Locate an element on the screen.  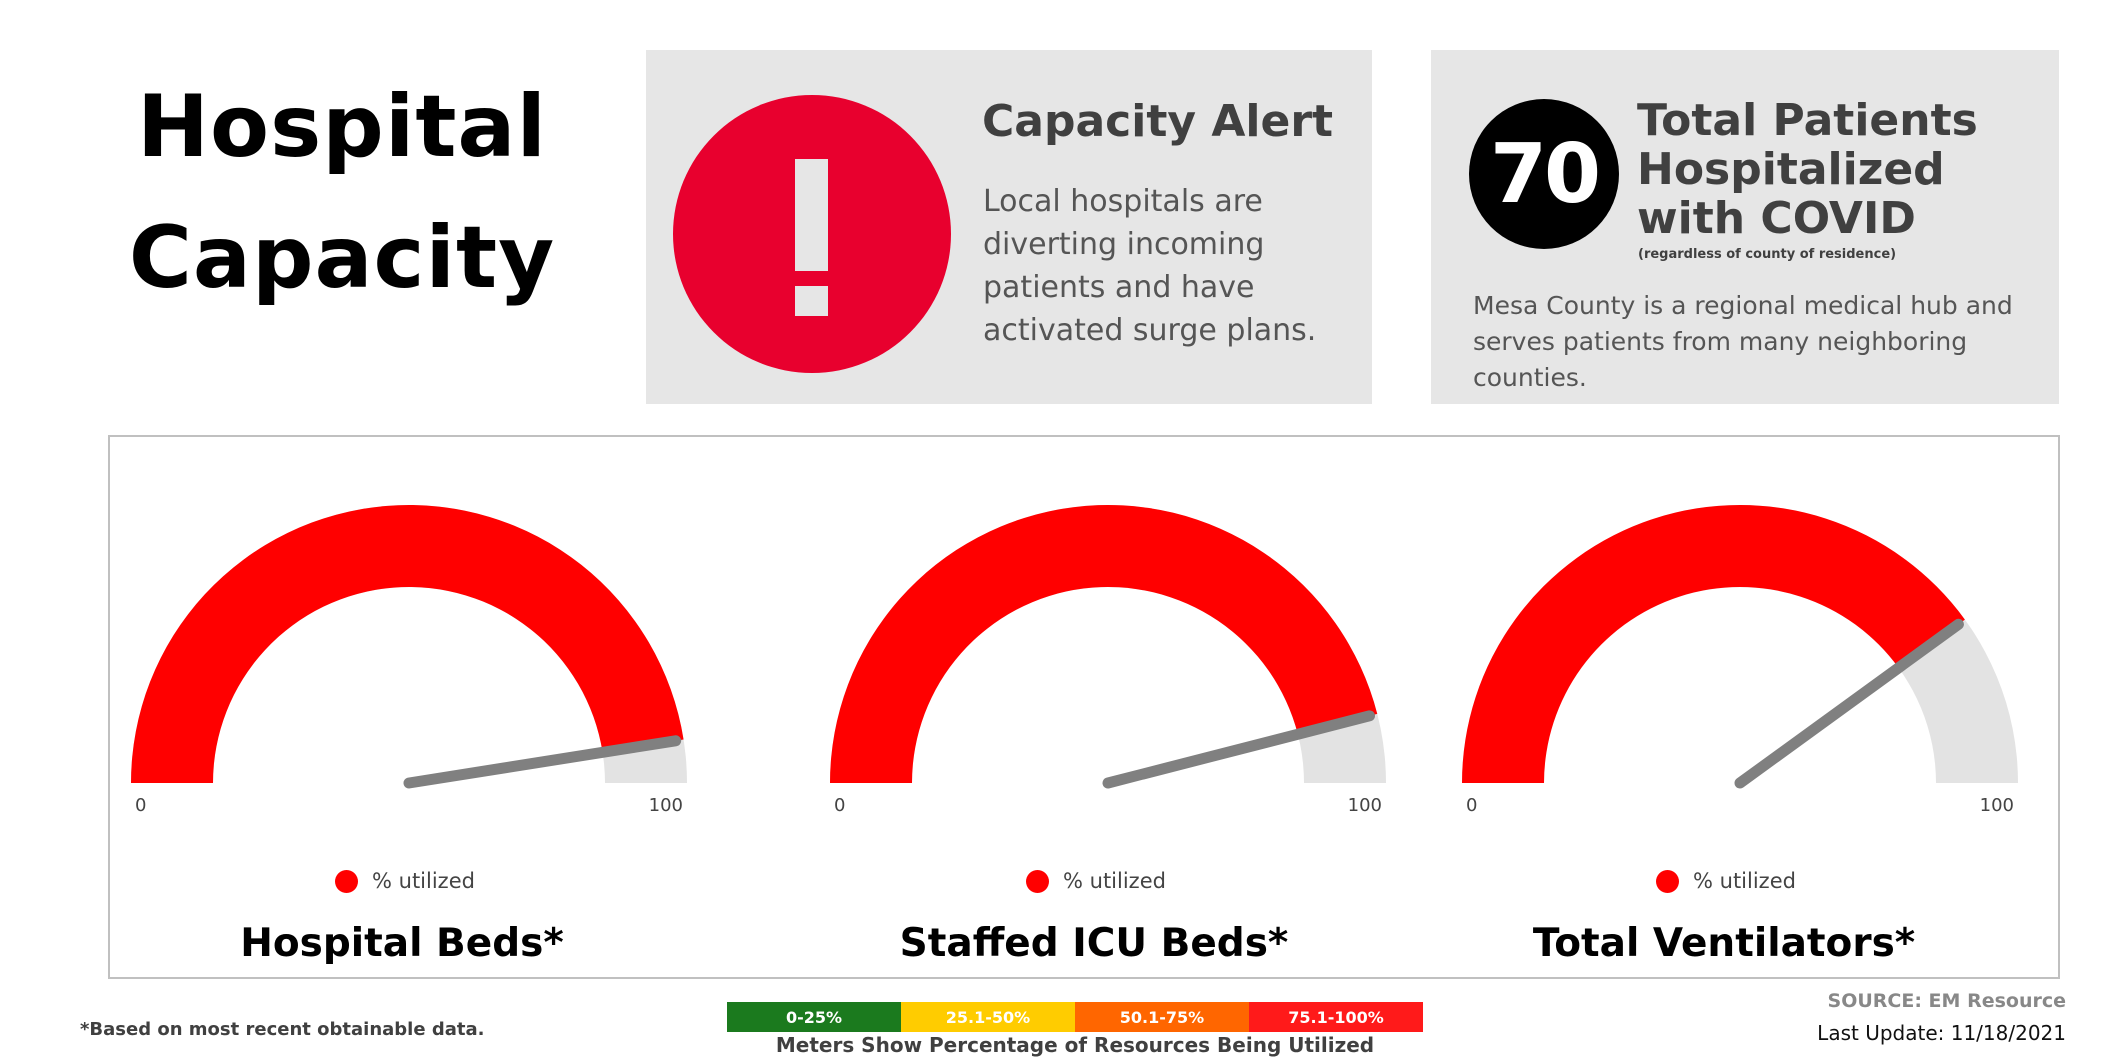
patients-note: (regardless of county of residence) is located at coordinates (1767, 254).